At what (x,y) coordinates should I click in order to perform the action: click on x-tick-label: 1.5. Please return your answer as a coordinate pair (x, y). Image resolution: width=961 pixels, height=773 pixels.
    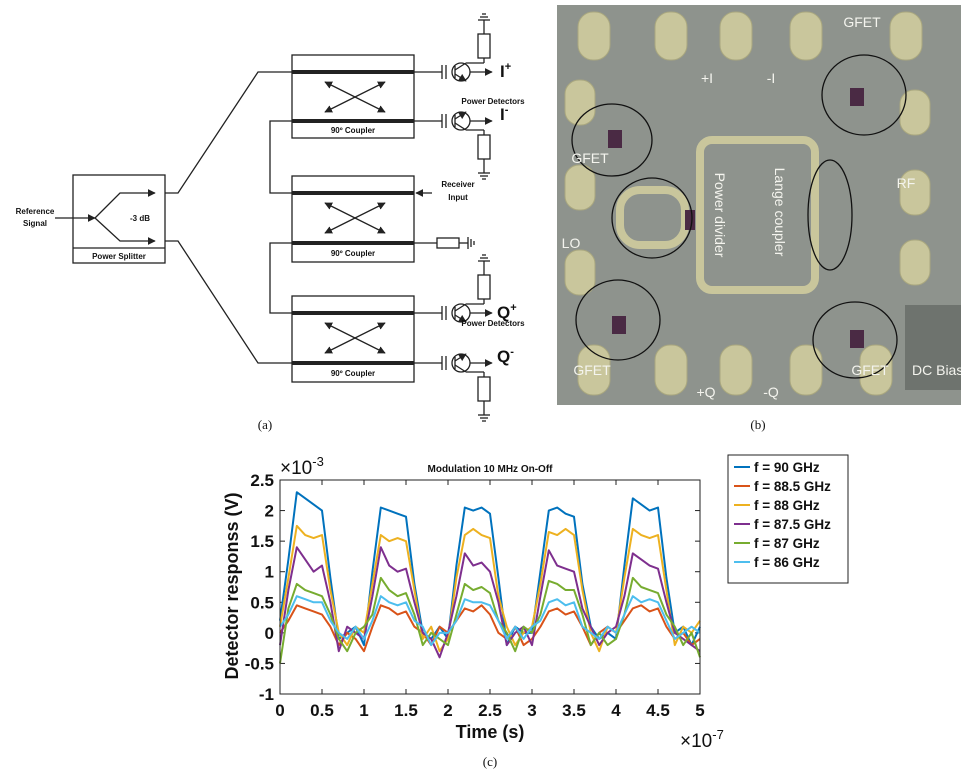
    Looking at the image, I should click on (406, 710).